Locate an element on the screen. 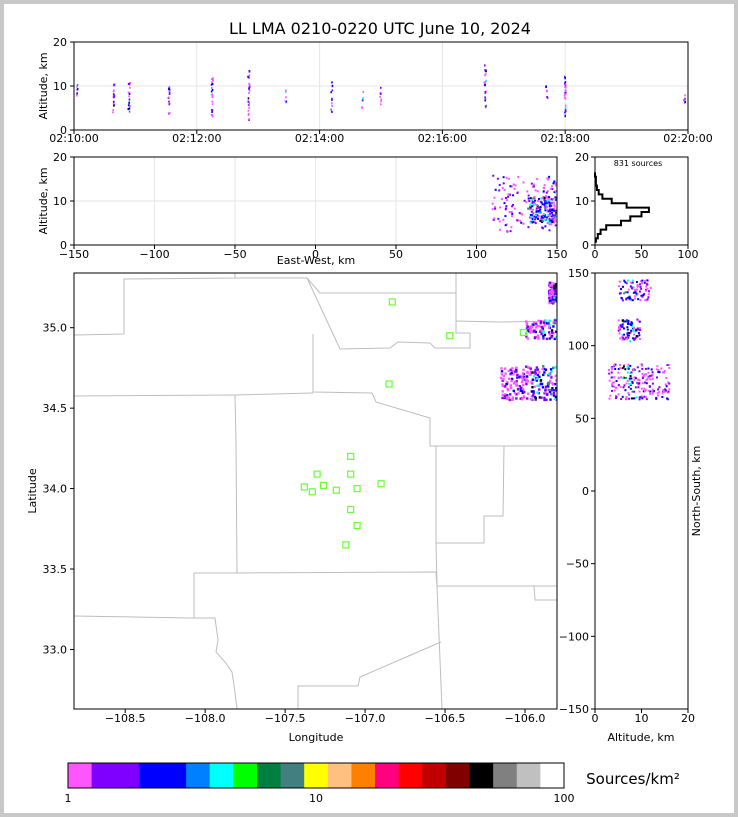 The height and width of the screenshot is (817, 738). y-tick-label: 20 is located at coordinates (582, 157).